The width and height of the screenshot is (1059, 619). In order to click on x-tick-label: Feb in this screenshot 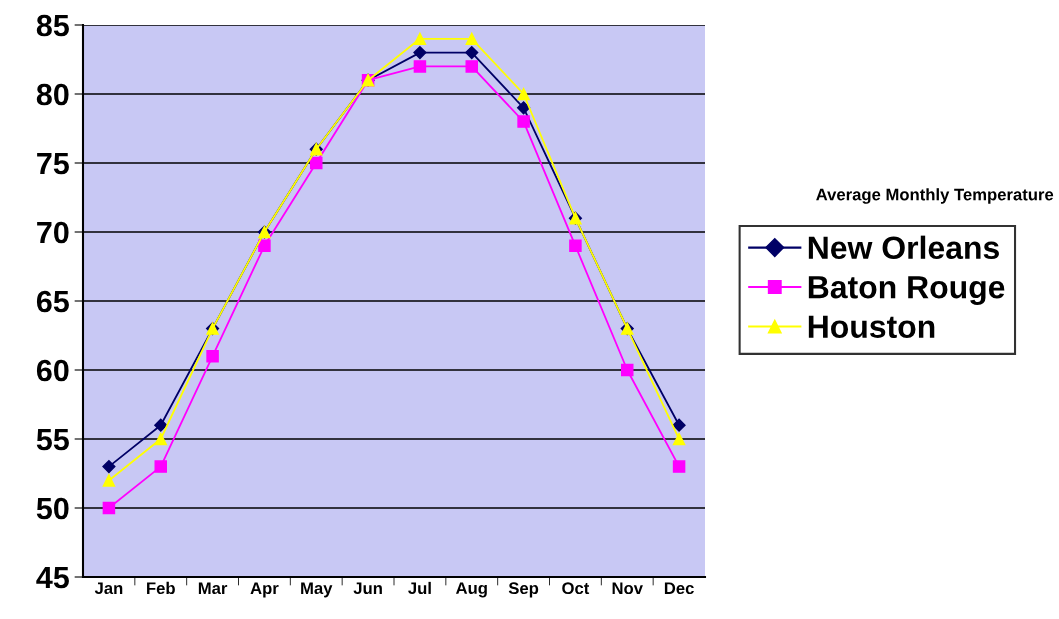, I will do `click(161, 588)`.